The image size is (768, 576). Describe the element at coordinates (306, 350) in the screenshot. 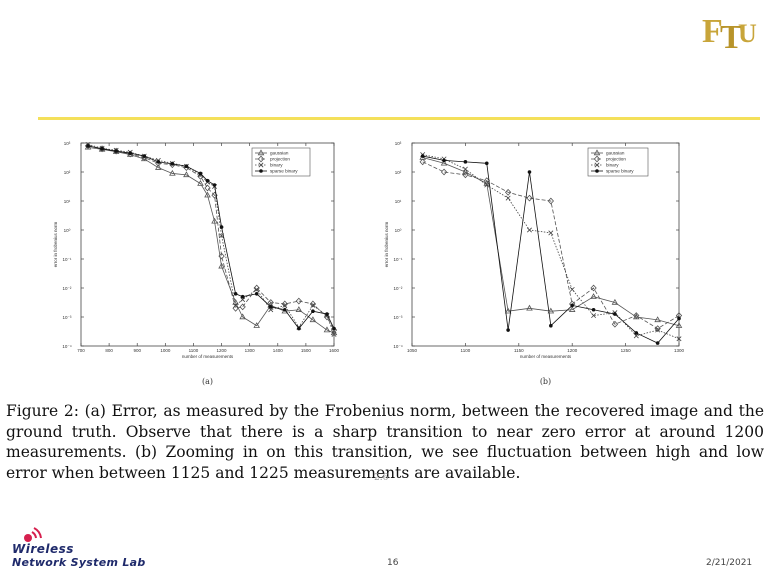

I see `x-tick-label: 1500` at that location.